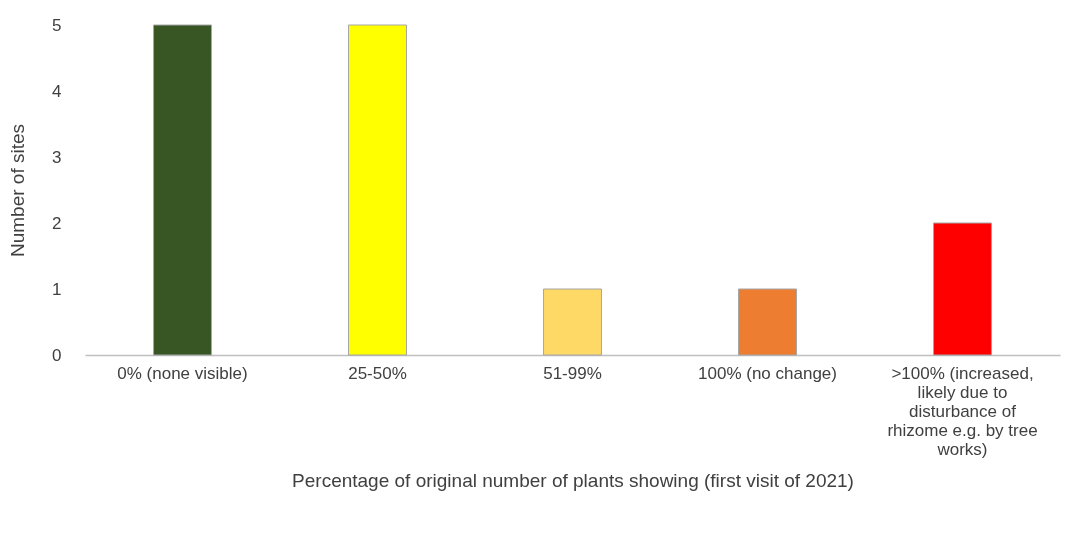  Describe the element at coordinates (57, 25) in the screenshot. I see `y-tick-label: 5` at that location.